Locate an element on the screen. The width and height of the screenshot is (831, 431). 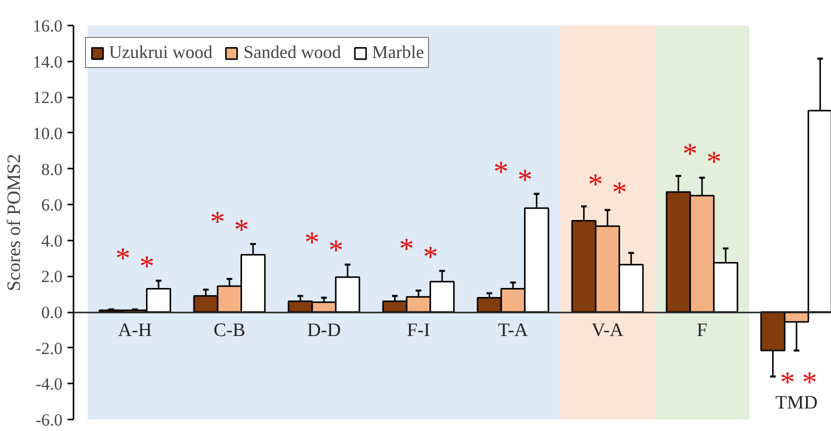
legend-label: Uzukrui wood is located at coordinates (160, 52).